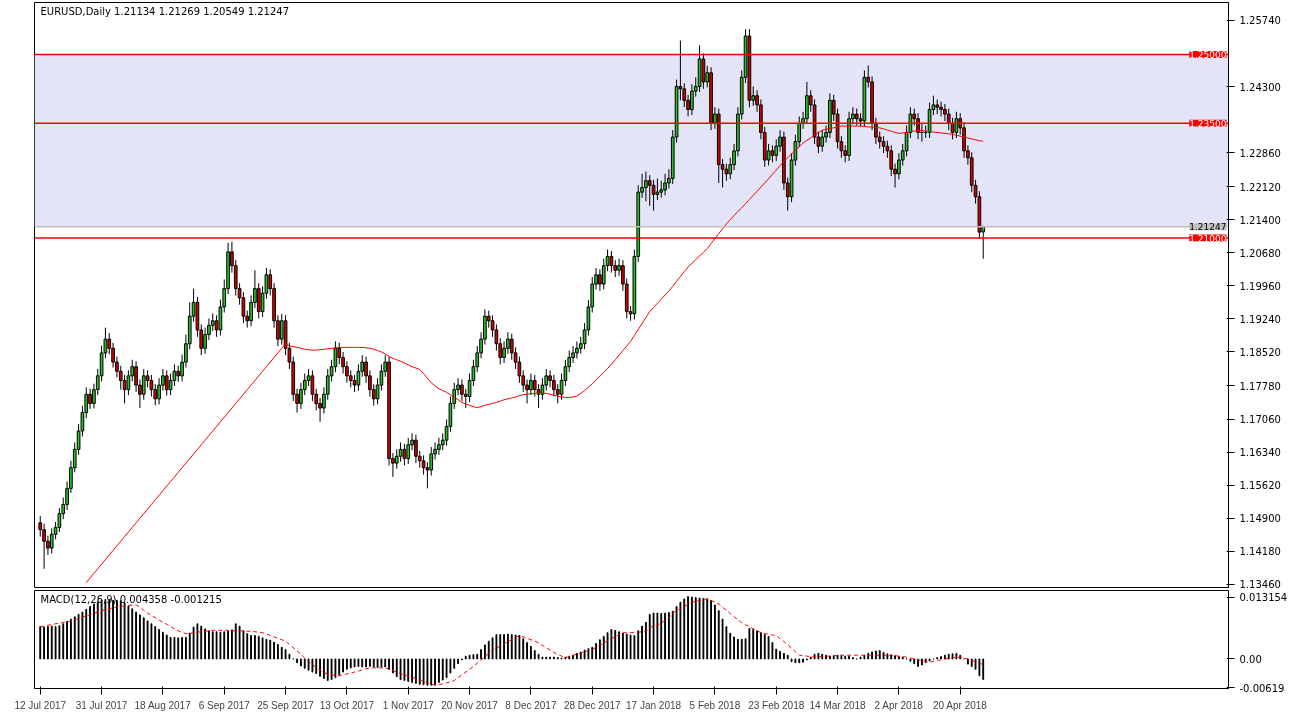 The width and height of the screenshot is (1292, 715). What do you see at coordinates (101, 705) in the screenshot?
I see `x-tick-label: 31 Jul 2017` at bounding box center [101, 705].